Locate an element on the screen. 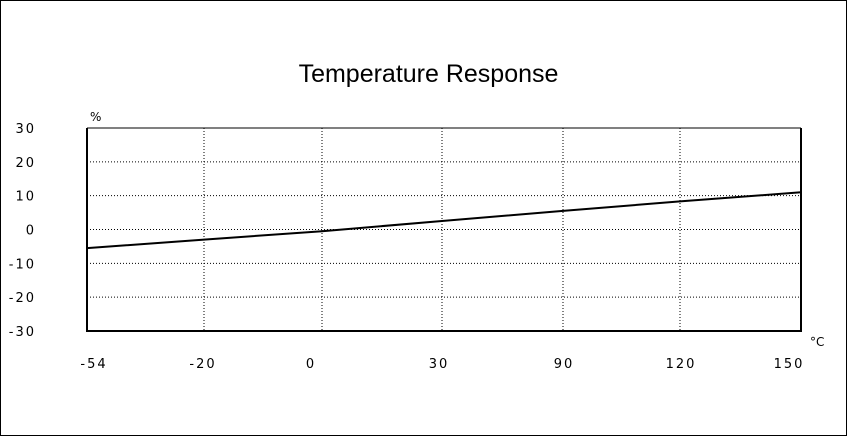 The width and height of the screenshot is (847, 436). x-tick-label: 90 is located at coordinates (564, 364).